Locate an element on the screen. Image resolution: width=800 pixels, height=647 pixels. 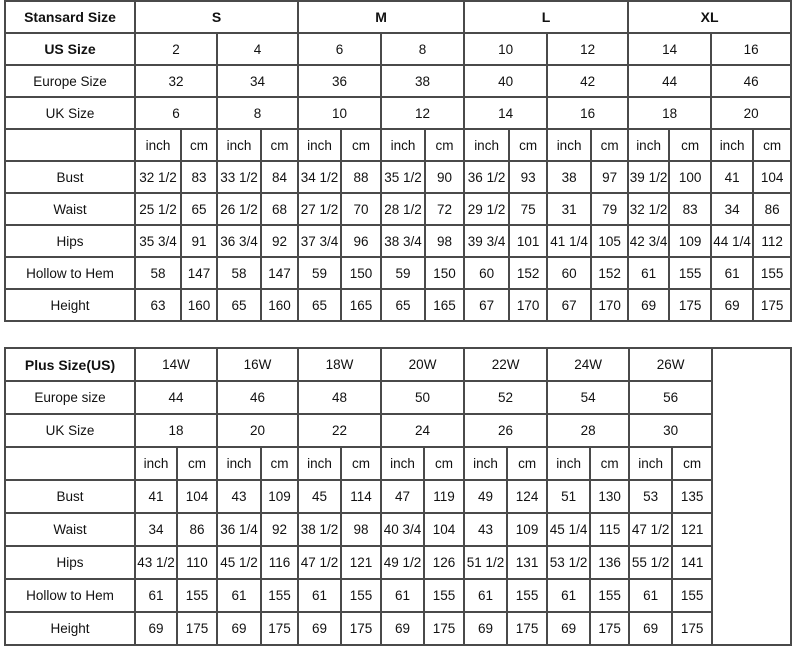
measurement-value: 124 is located at coordinates (527, 496).